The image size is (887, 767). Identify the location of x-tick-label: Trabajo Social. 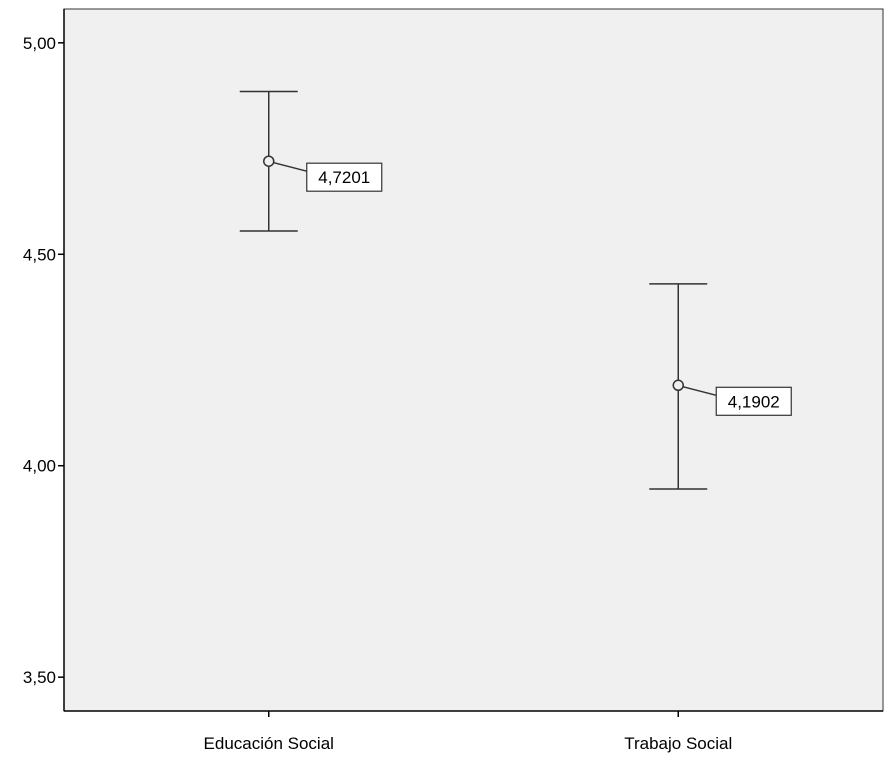
(678, 743).